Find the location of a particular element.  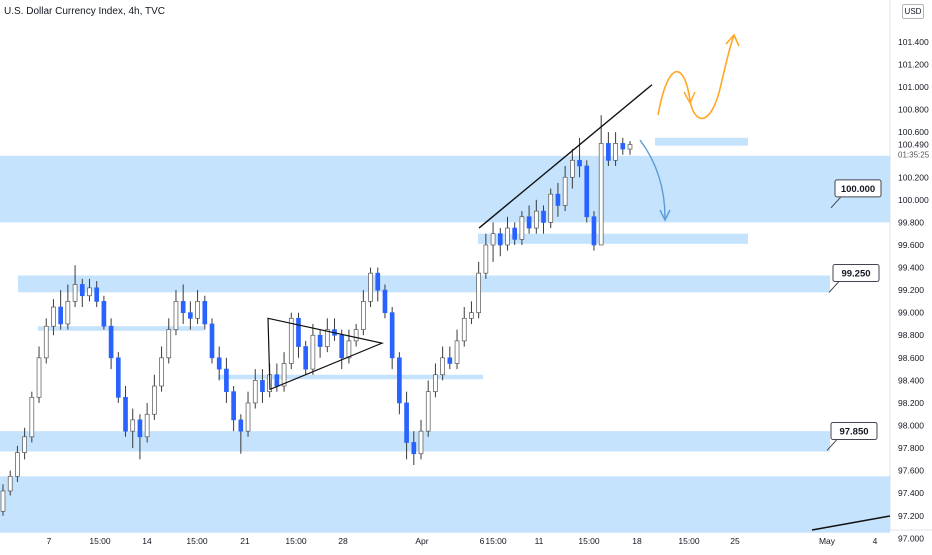

time-tick-label: Apr is located at coordinates (421, 541).